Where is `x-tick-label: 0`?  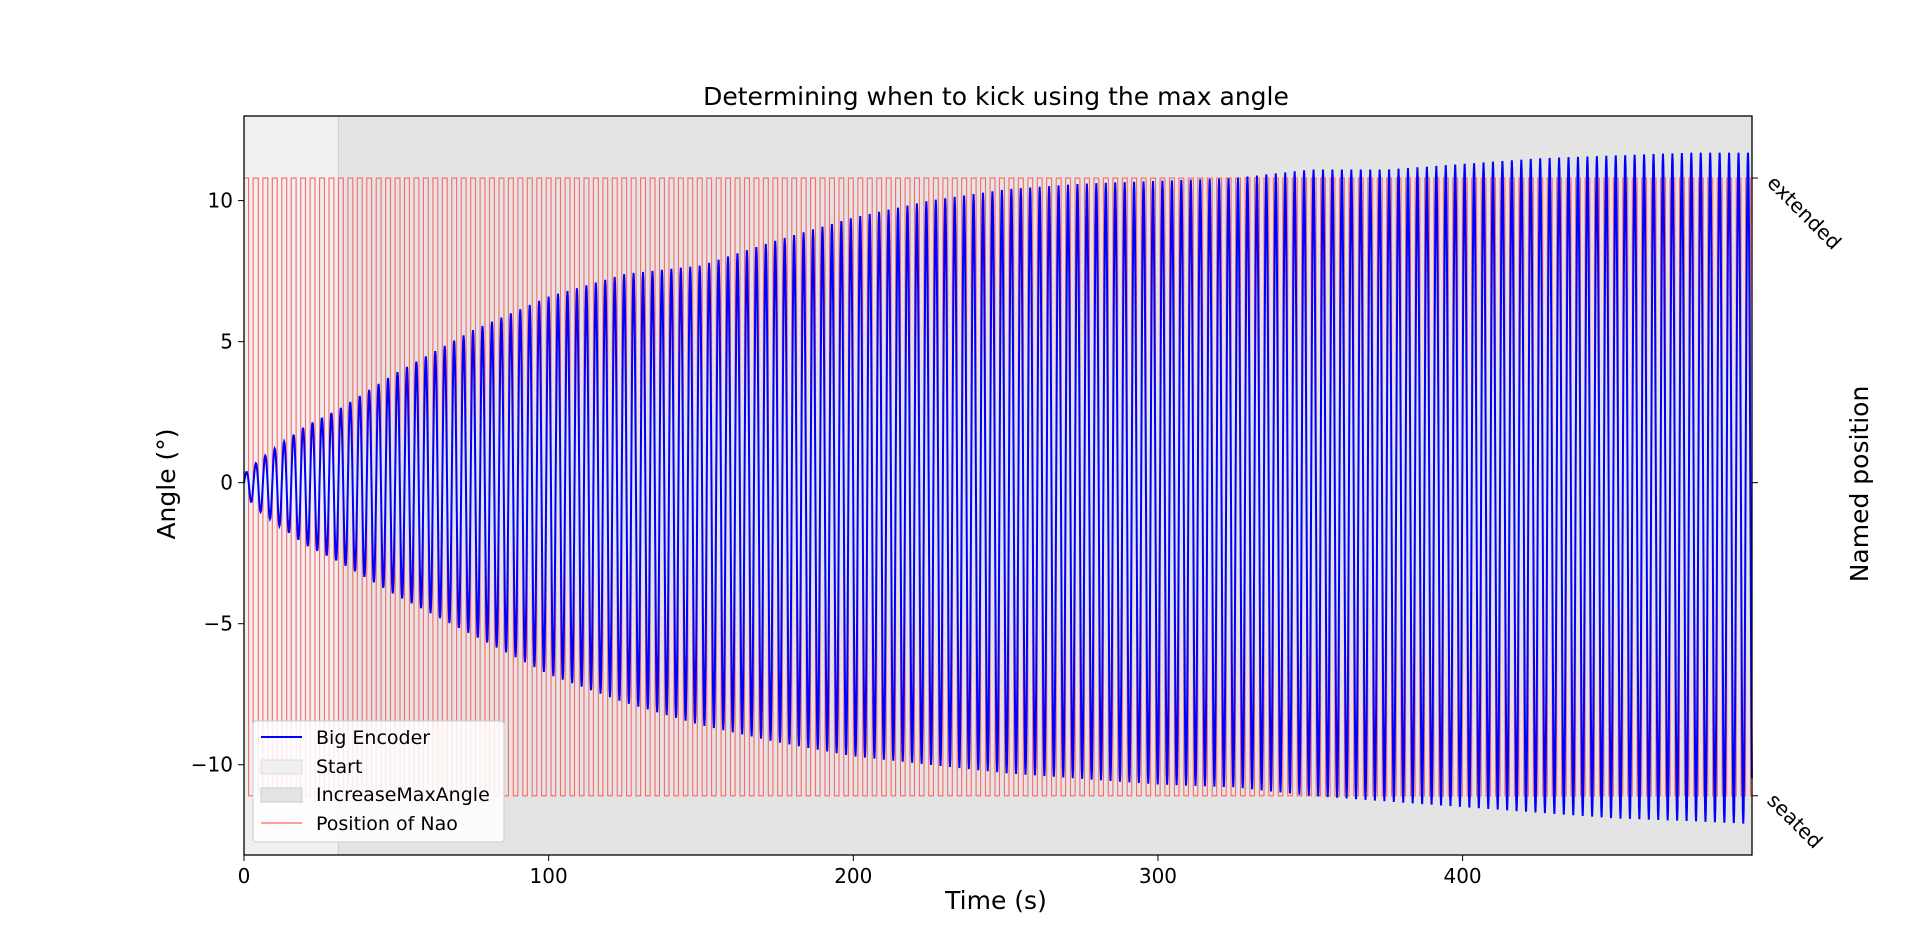 x-tick-label: 0 is located at coordinates (244, 876).